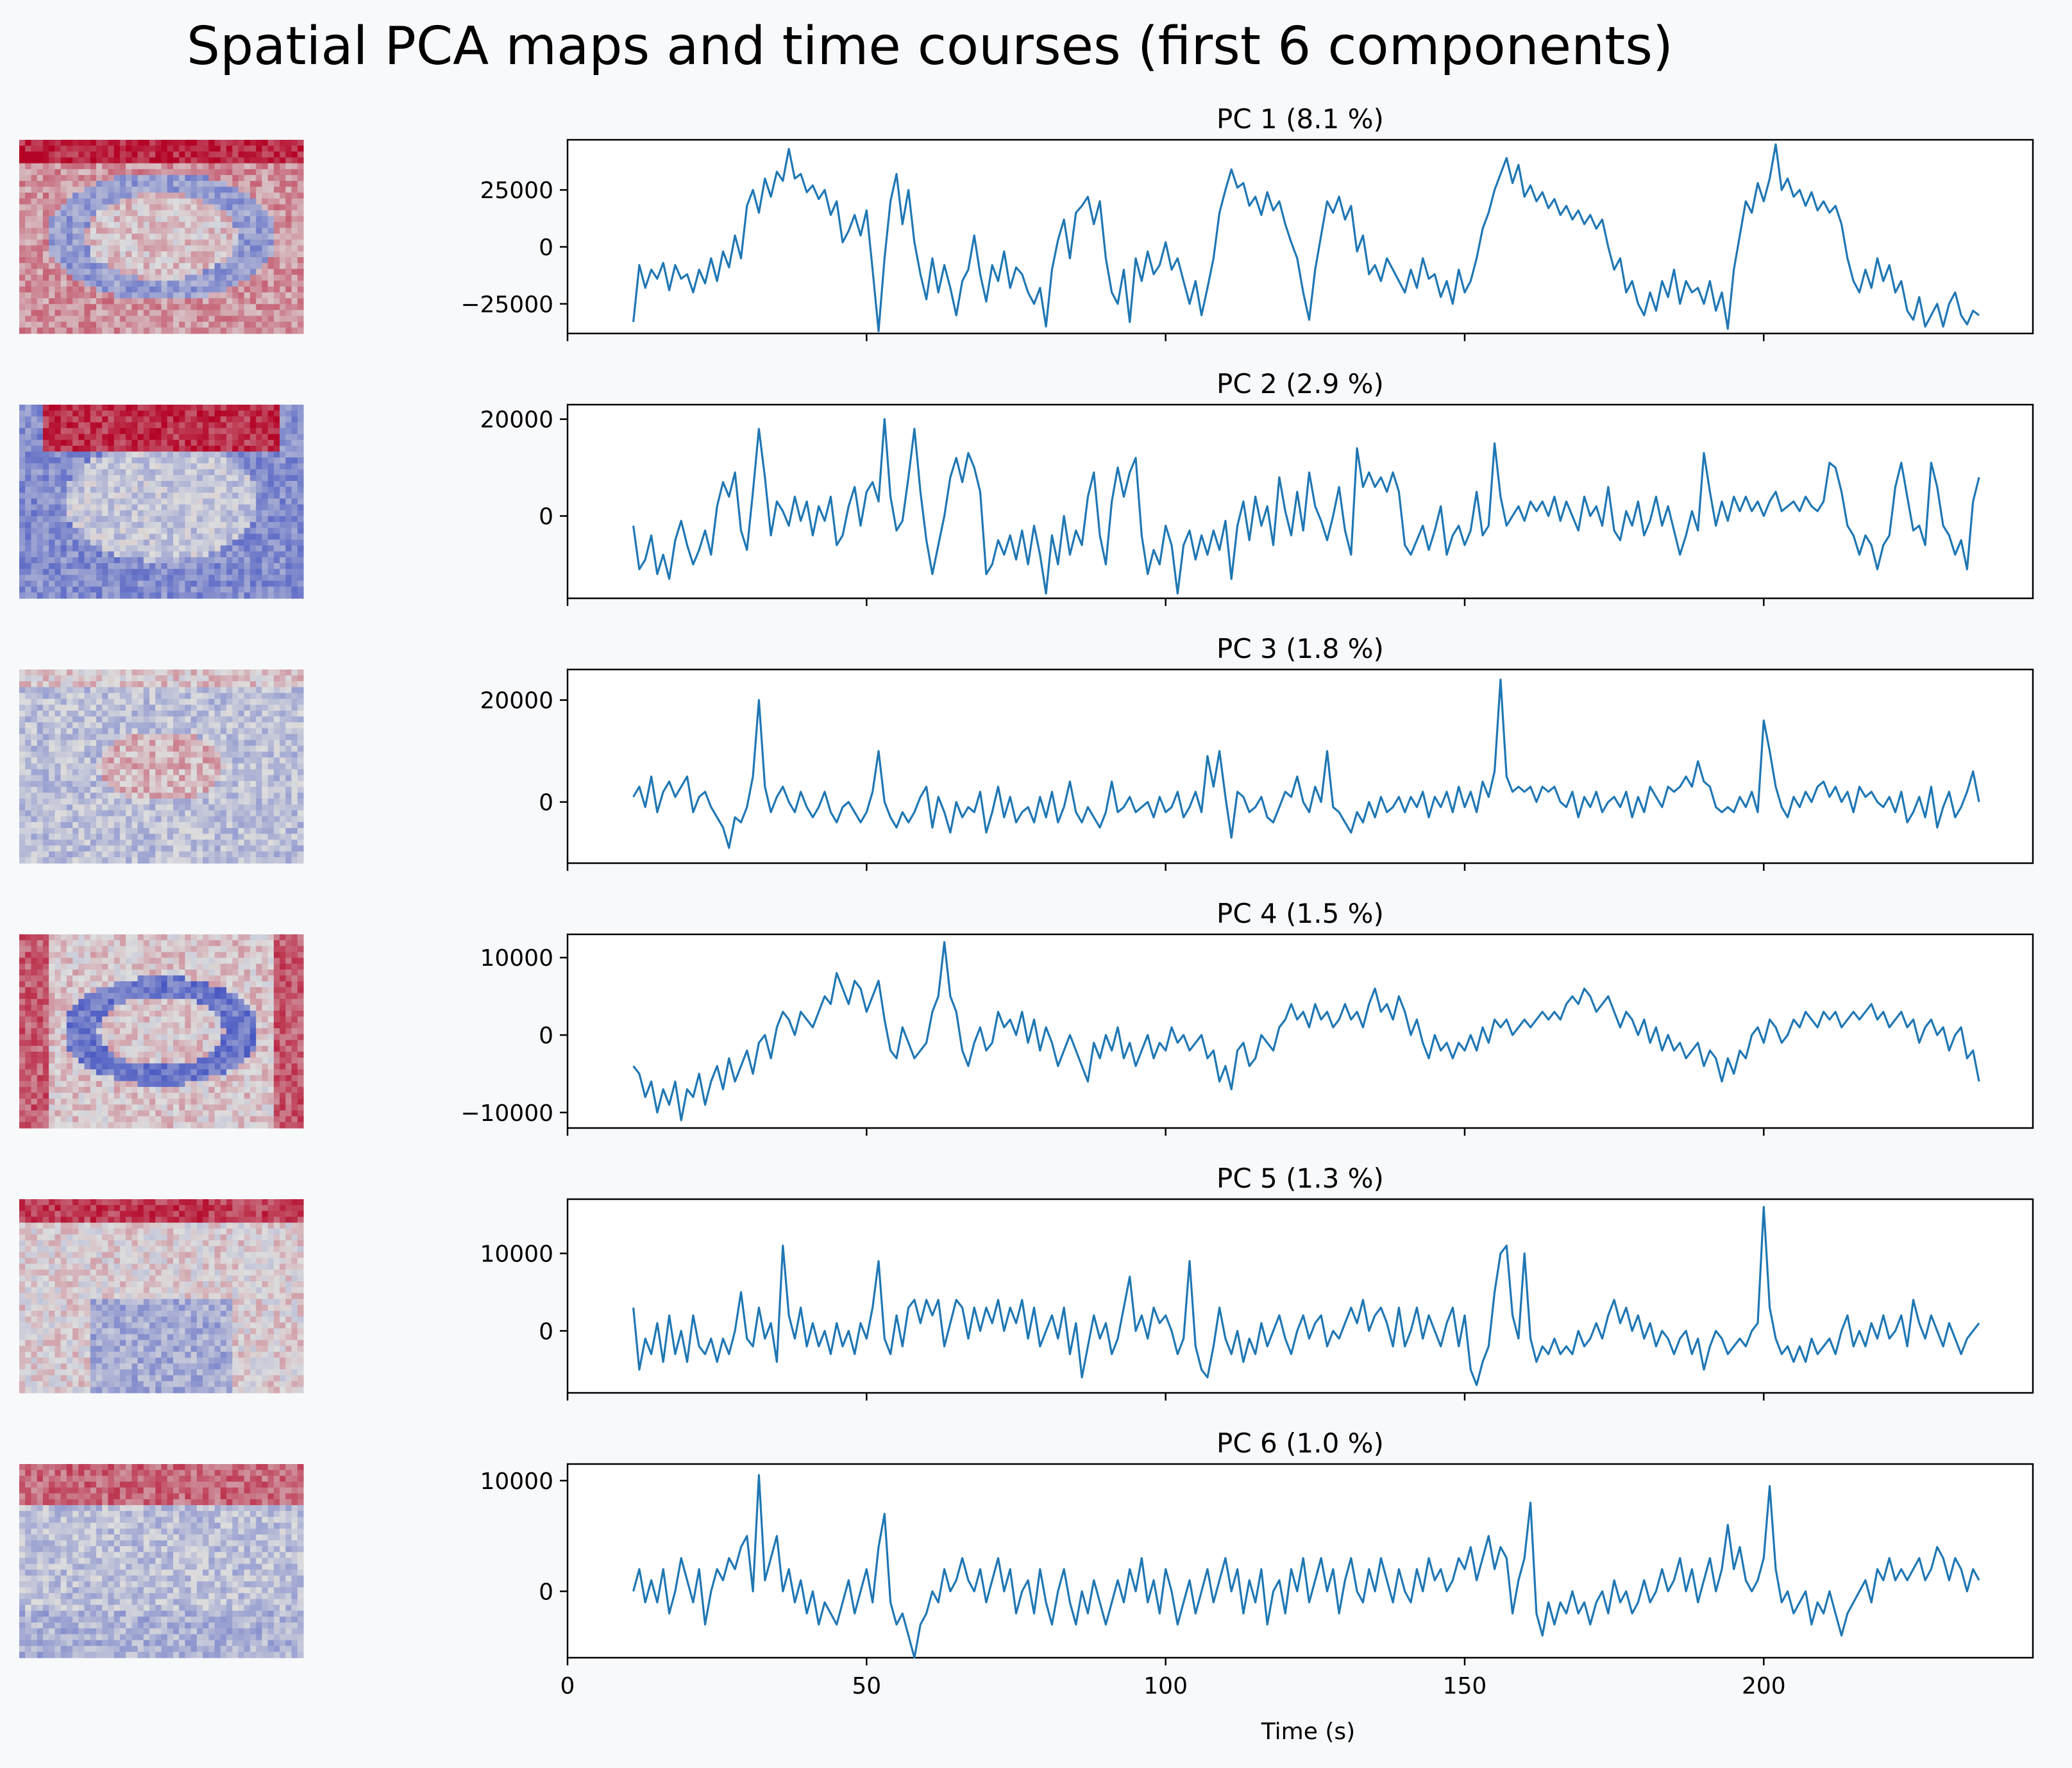 Image resolution: width=2072 pixels, height=1768 pixels. What do you see at coordinates (506, 1113) in the screenshot?
I see `y-tick-label: −10000` at bounding box center [506, 1113].